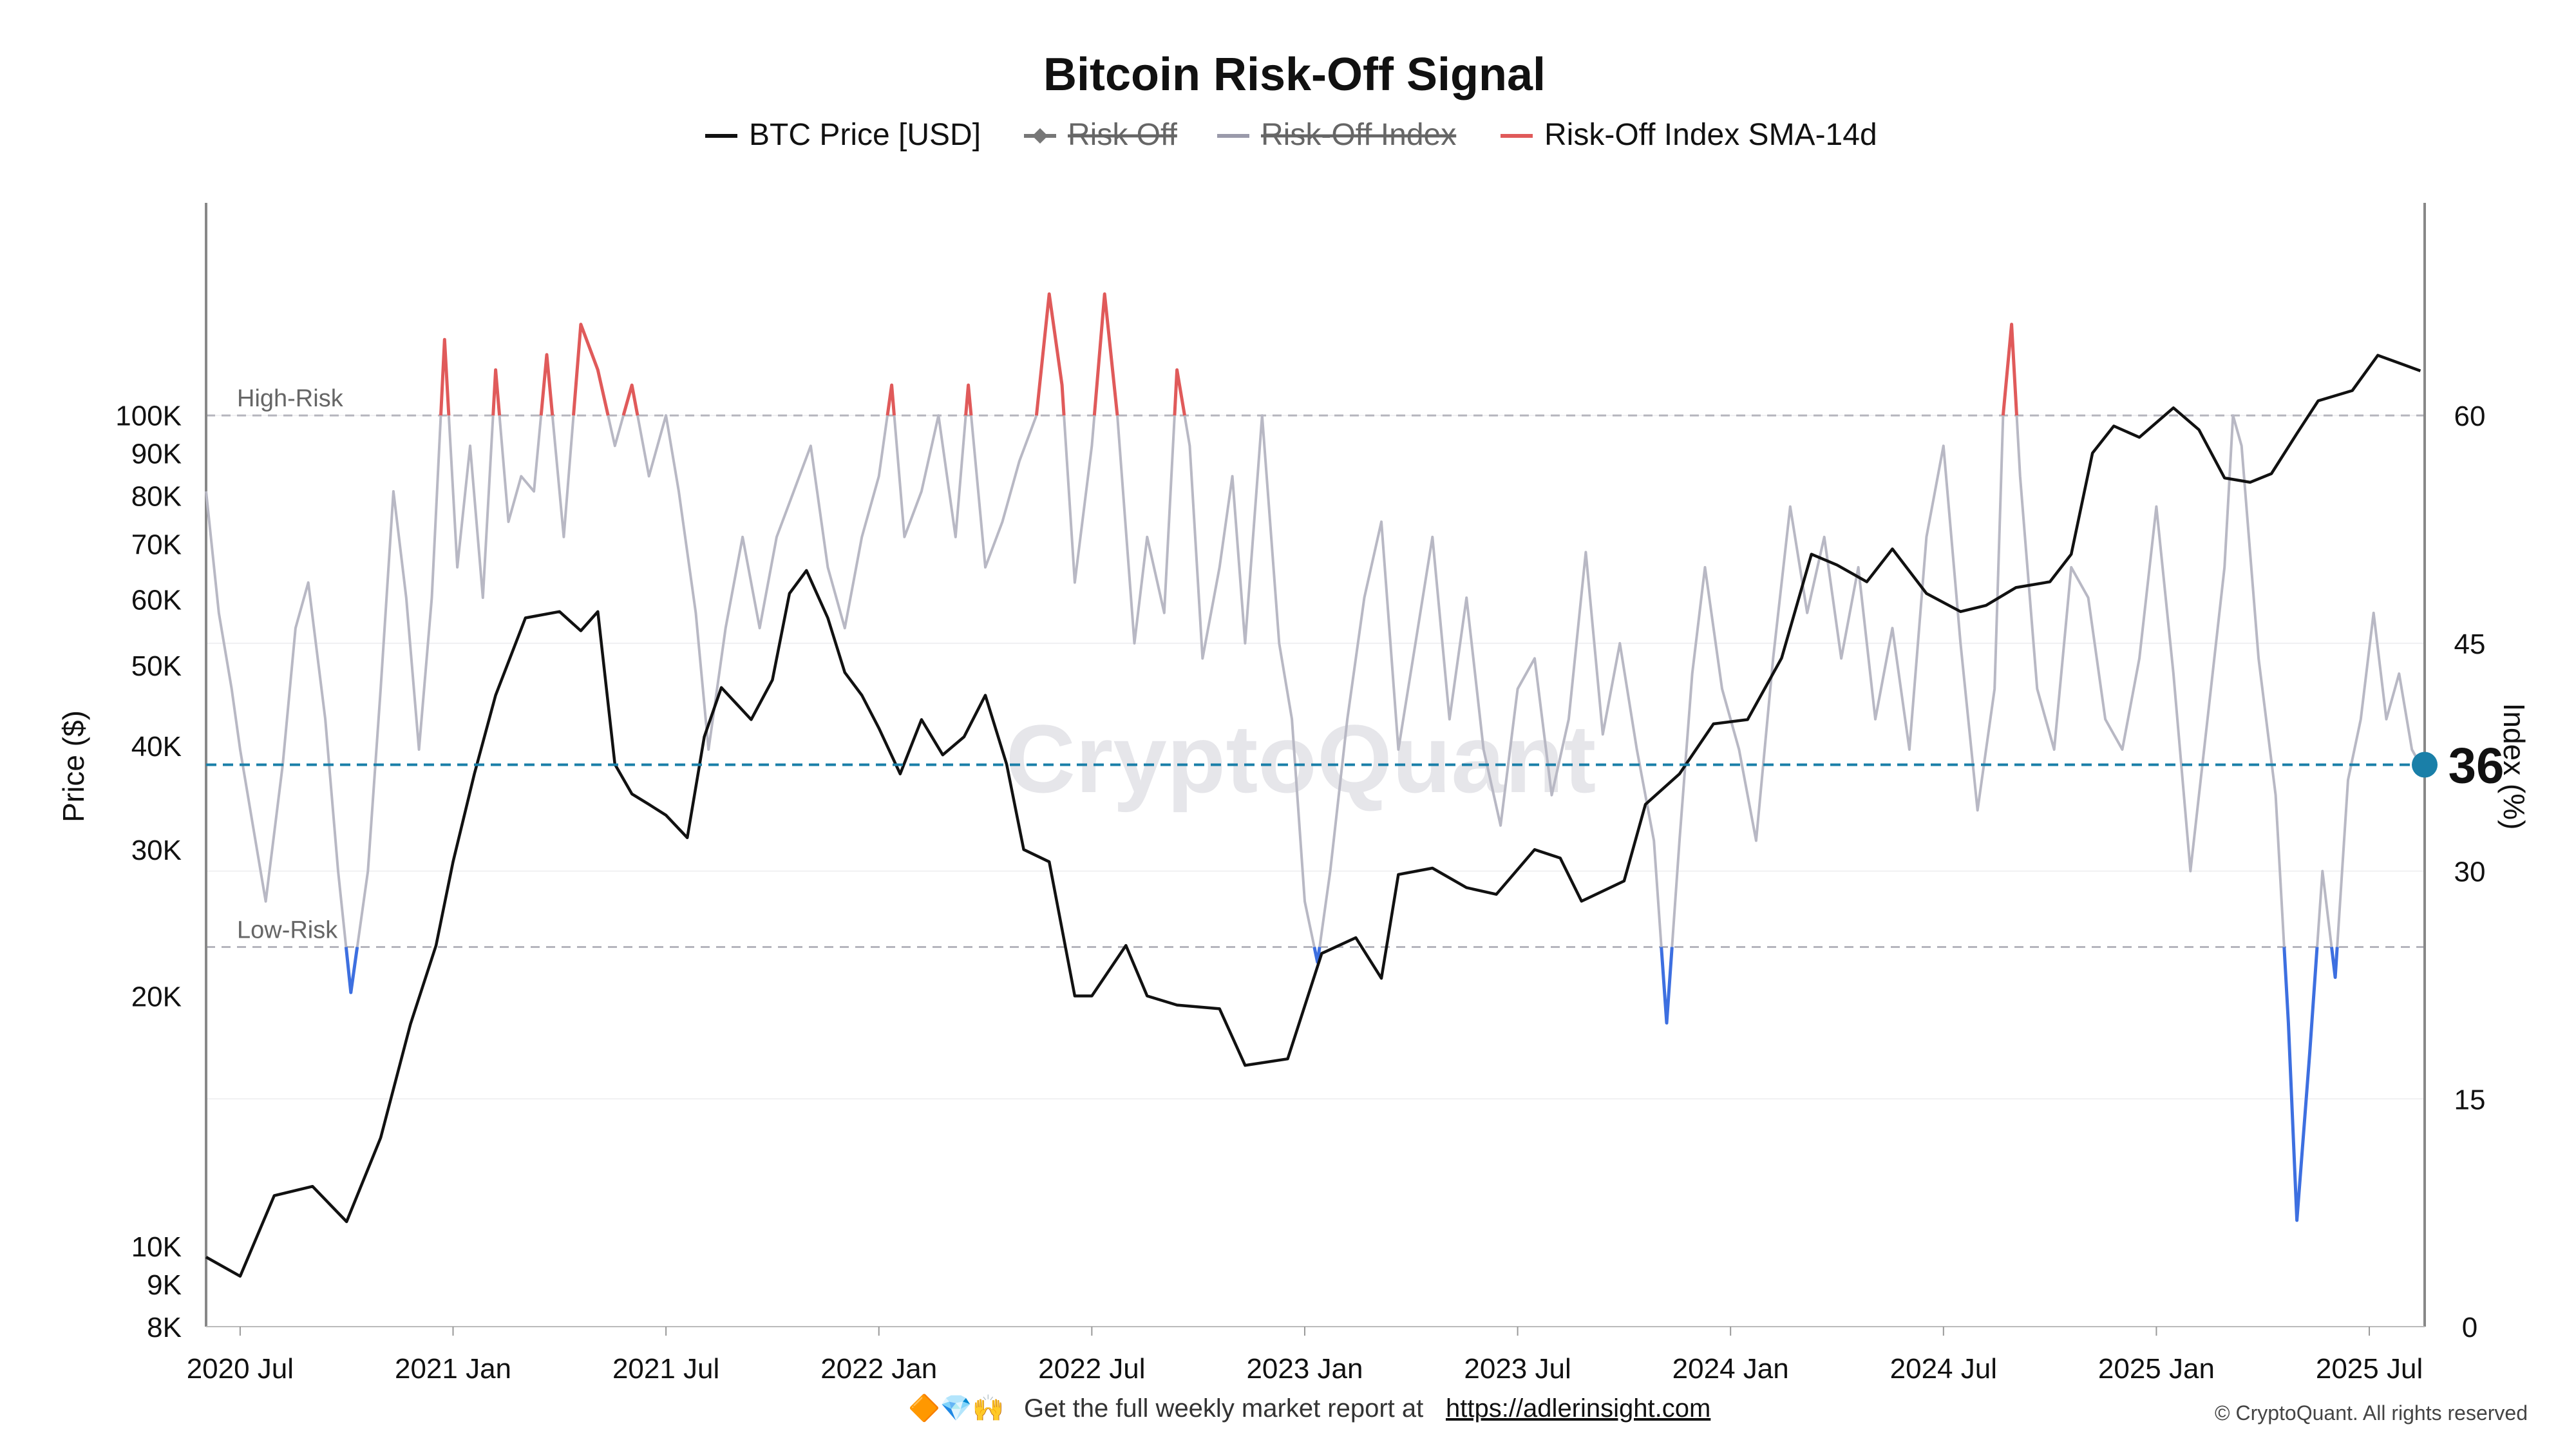  What do you see at coordinates (1301, 759) in the screenshot?
I see `watermark: CryptoQuant` at bounding box center [1301, 759].